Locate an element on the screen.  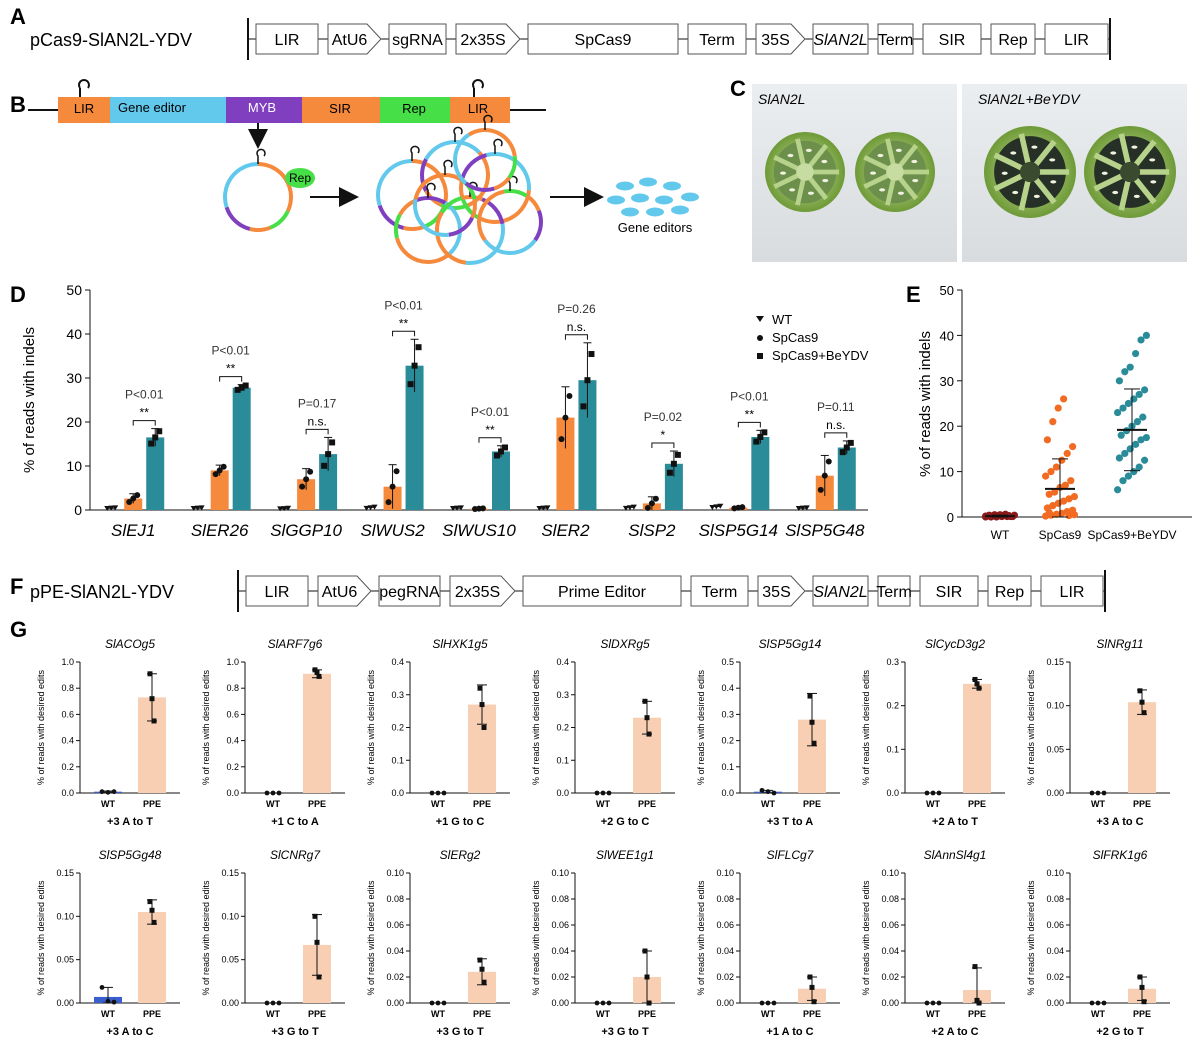
hairpin-icon is located at coordinates (498, 146).